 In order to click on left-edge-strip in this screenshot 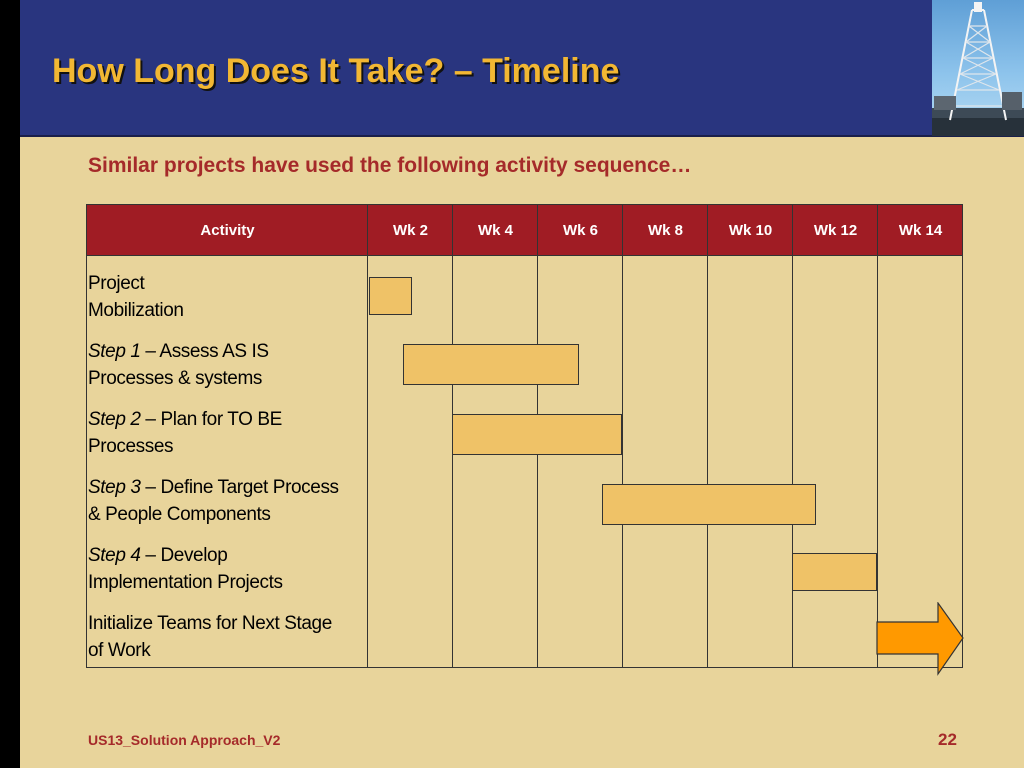, I will do `click(10, 384)`.